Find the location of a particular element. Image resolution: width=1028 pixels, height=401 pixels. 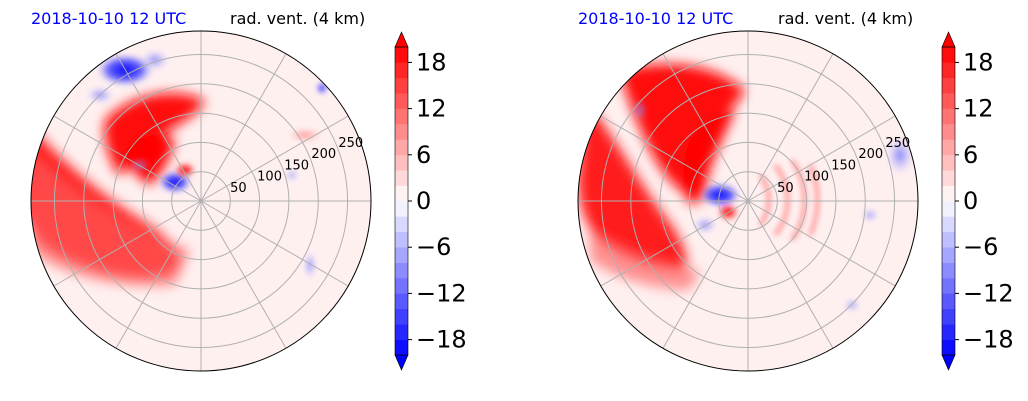

left-date-title: 2018-10-10 12 UTC is located at coordinates (108, 18).